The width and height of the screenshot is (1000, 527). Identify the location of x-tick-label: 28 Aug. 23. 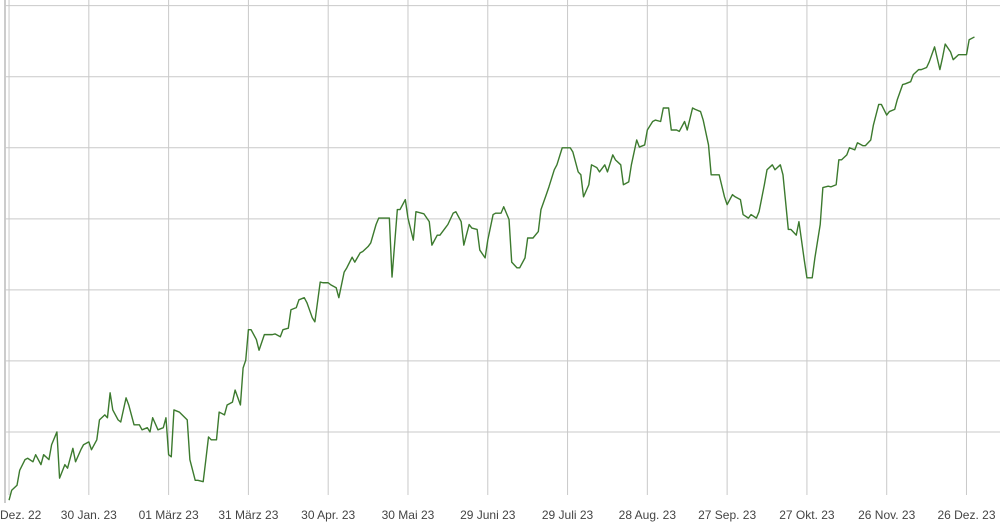
(648, 515).